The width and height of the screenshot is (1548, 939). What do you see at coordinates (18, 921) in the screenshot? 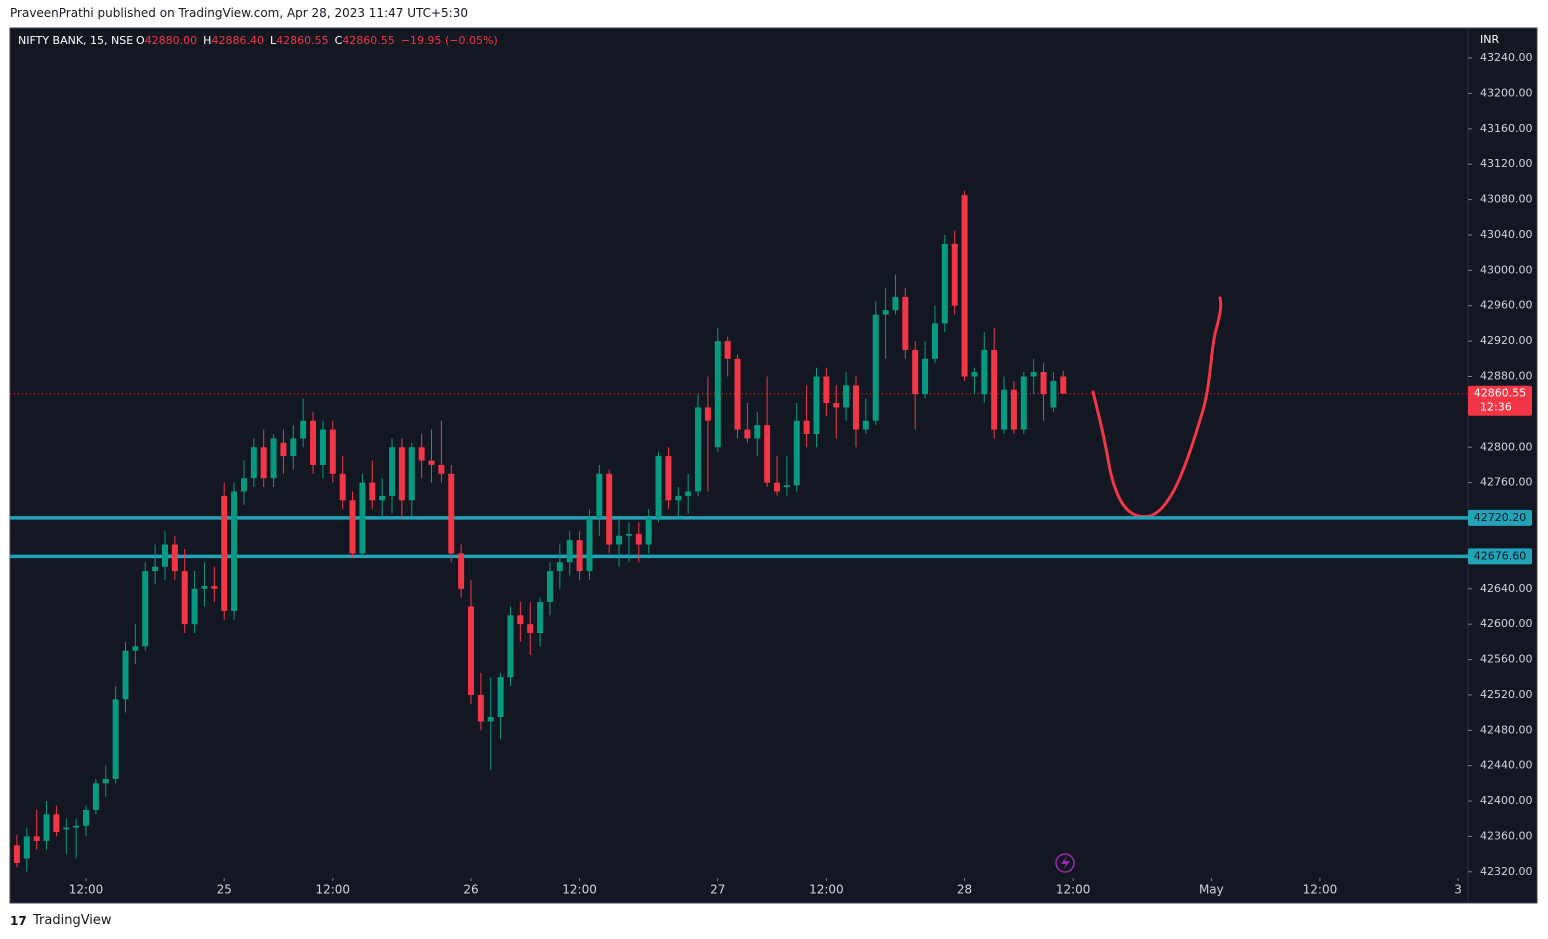
I see `footer-logo: 17` at bounding box center [18, 921].